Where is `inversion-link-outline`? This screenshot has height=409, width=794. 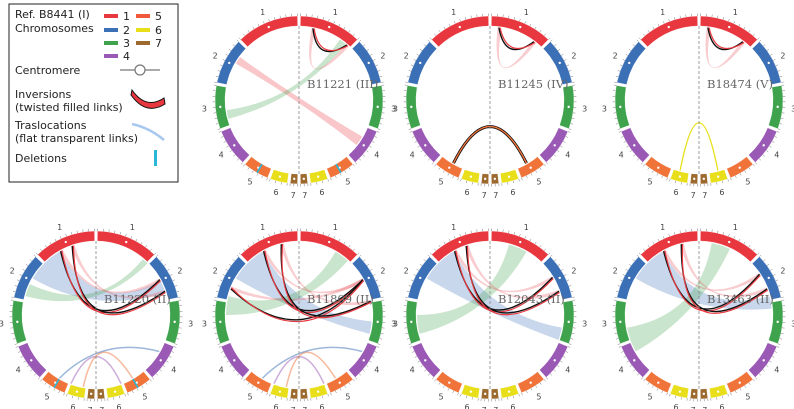
inversion-link-outline is located at coordinates (330, 40).